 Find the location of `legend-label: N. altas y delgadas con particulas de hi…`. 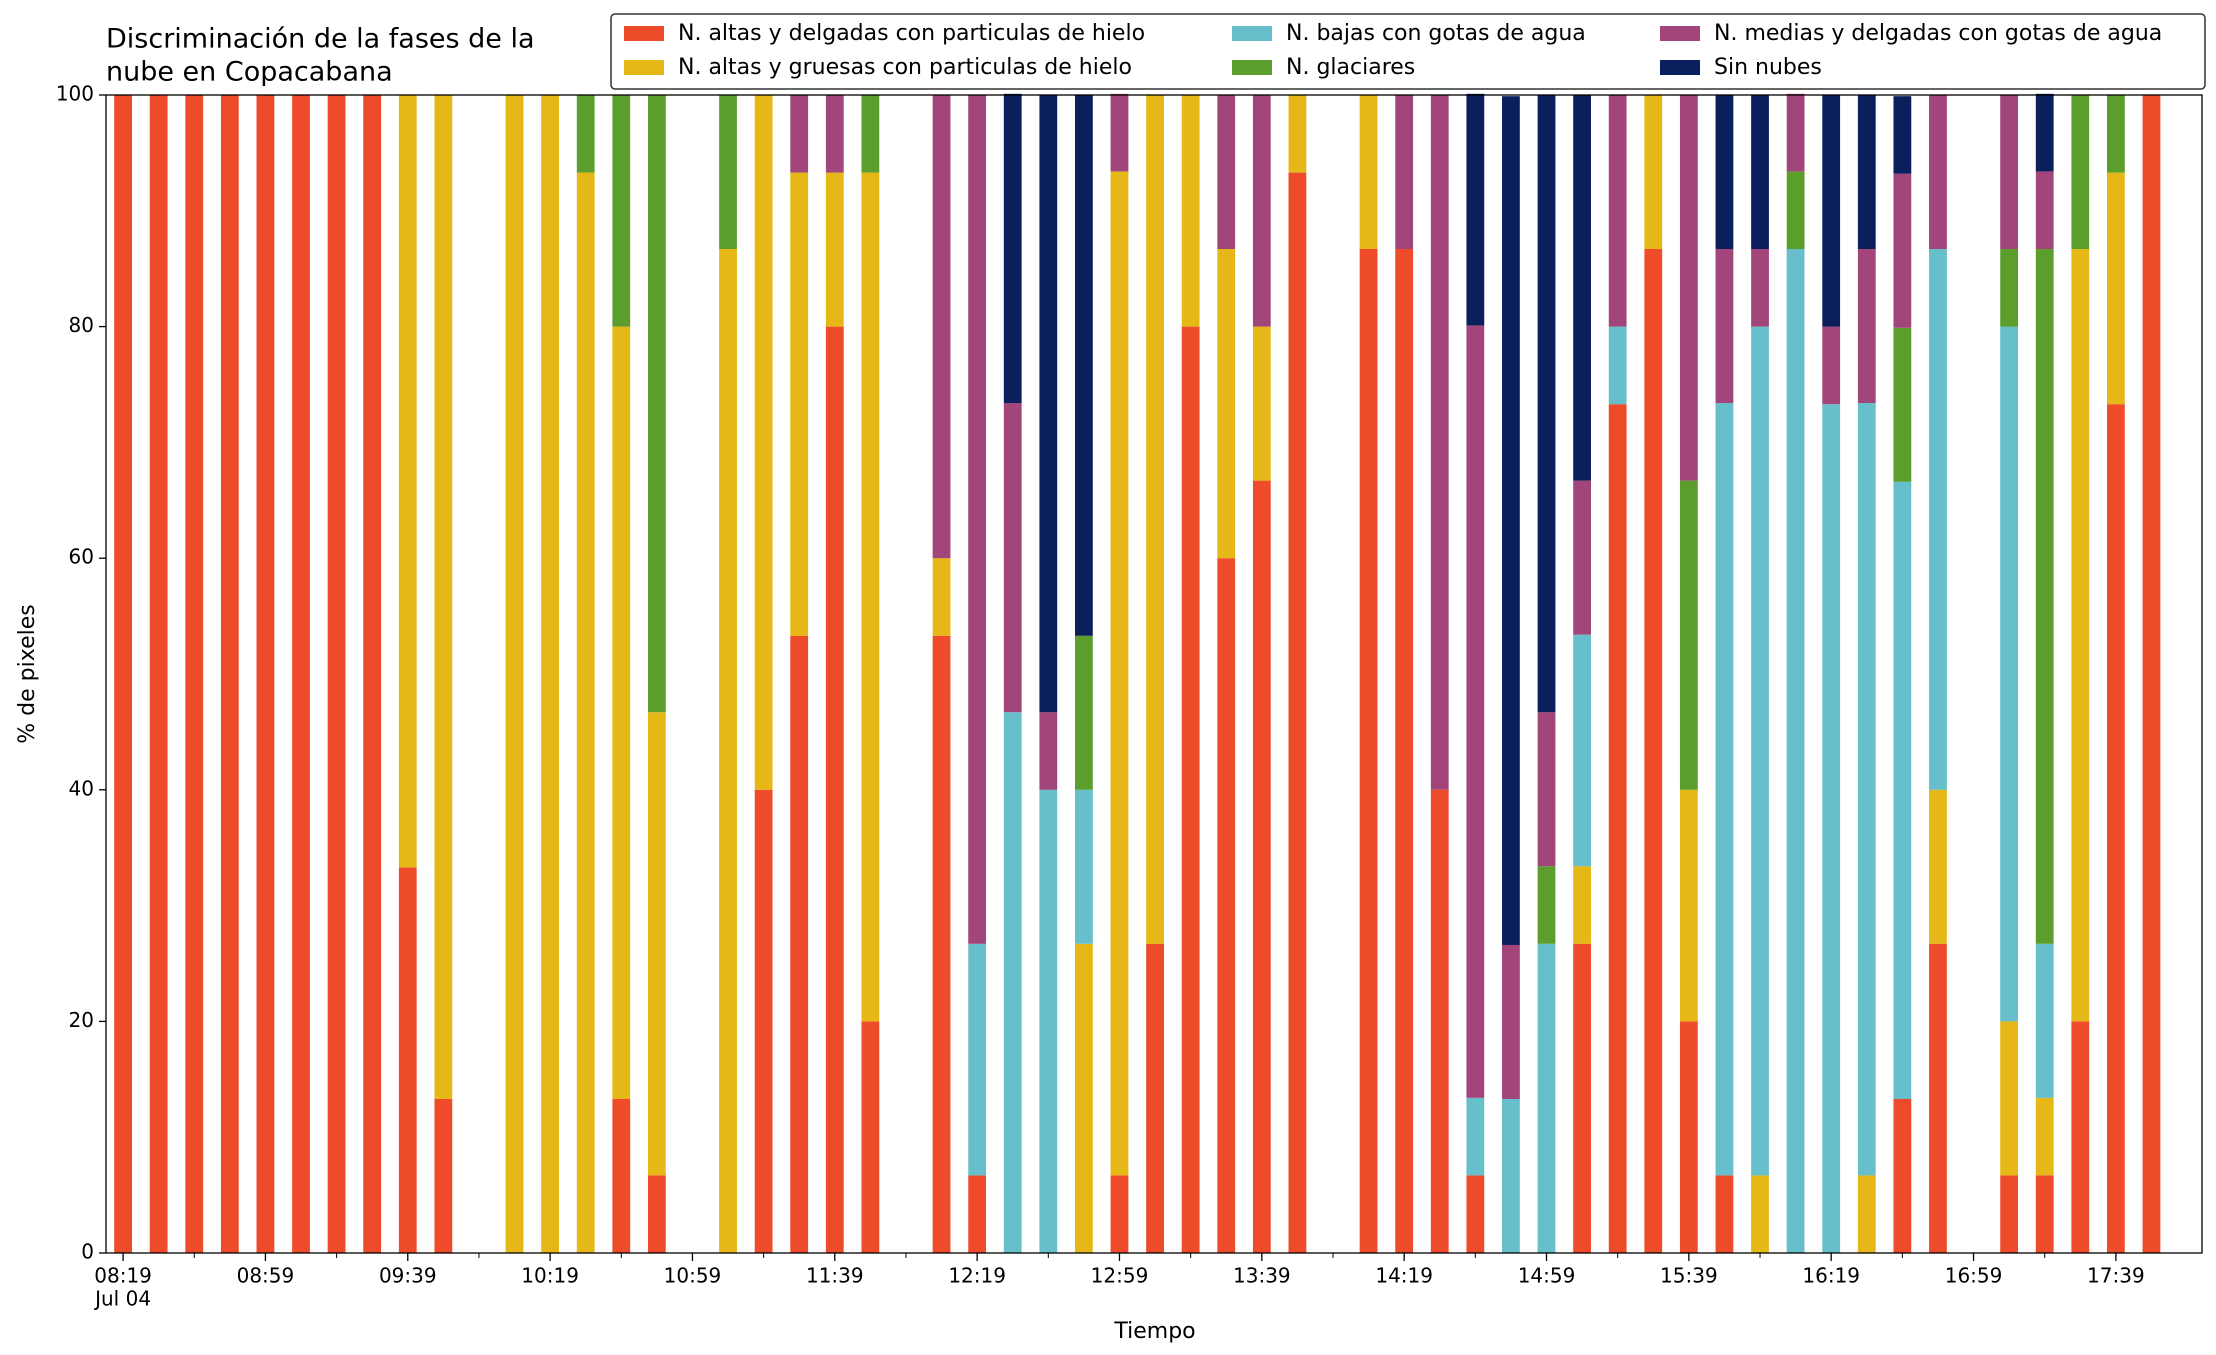

legend-label: N. altas y delgadas con particulas de hi… is located at coordinates (911, 33).